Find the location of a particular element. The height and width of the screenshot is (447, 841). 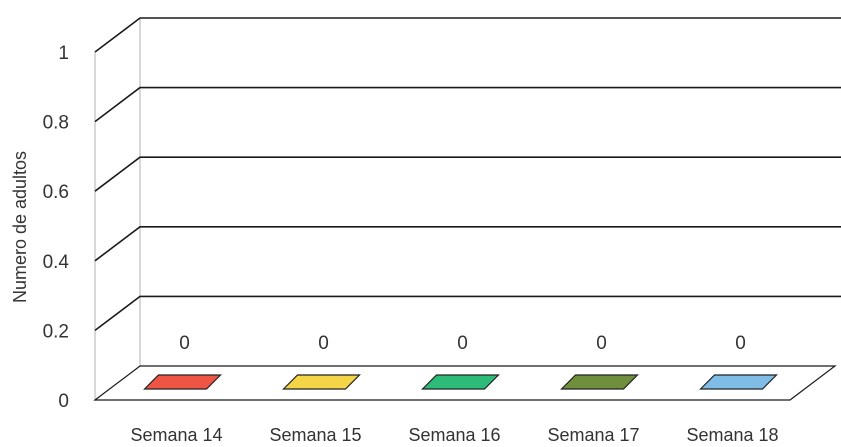

x-category-label: Semana 17 is located at coordinates (593, 435).